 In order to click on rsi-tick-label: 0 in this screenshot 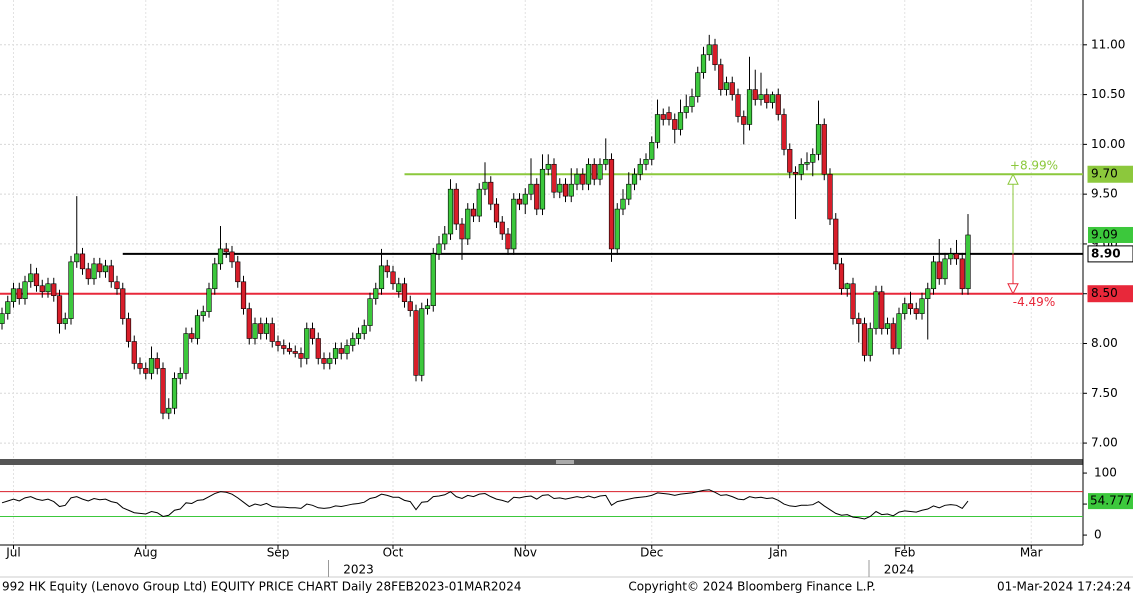, I will do `click(1098, 535)`.